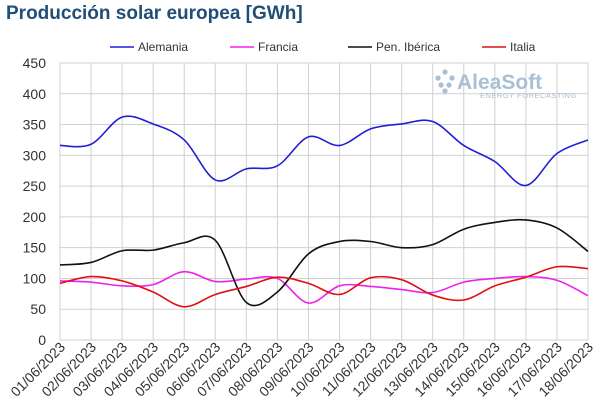 This screenshot has height=418, width=600. What do you see at coordinates (35, 125) in the screenshot?
I see `y-tick-label: 350` at bounding box center [35, 125].